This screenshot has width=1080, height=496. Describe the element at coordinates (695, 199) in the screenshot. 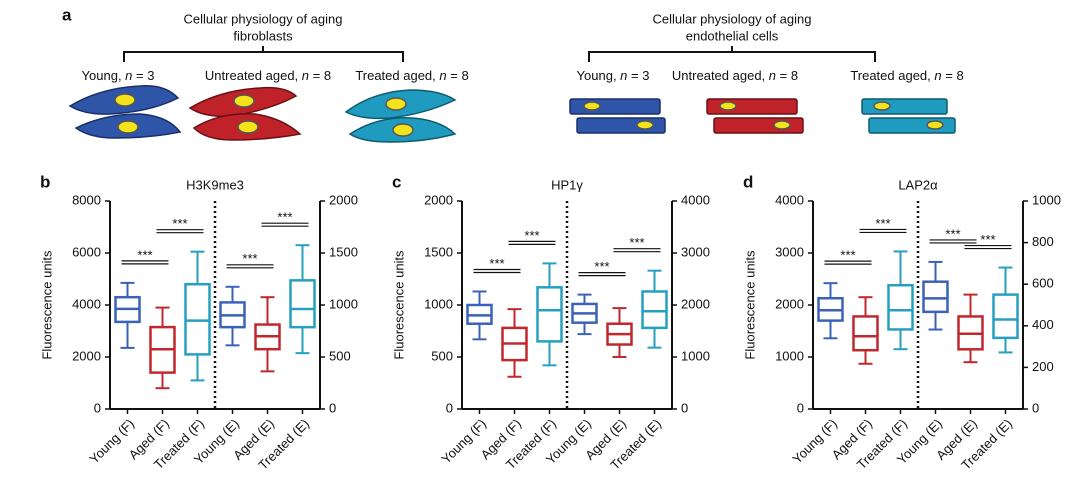

I see `y2-tick-label: 4000` at that location.